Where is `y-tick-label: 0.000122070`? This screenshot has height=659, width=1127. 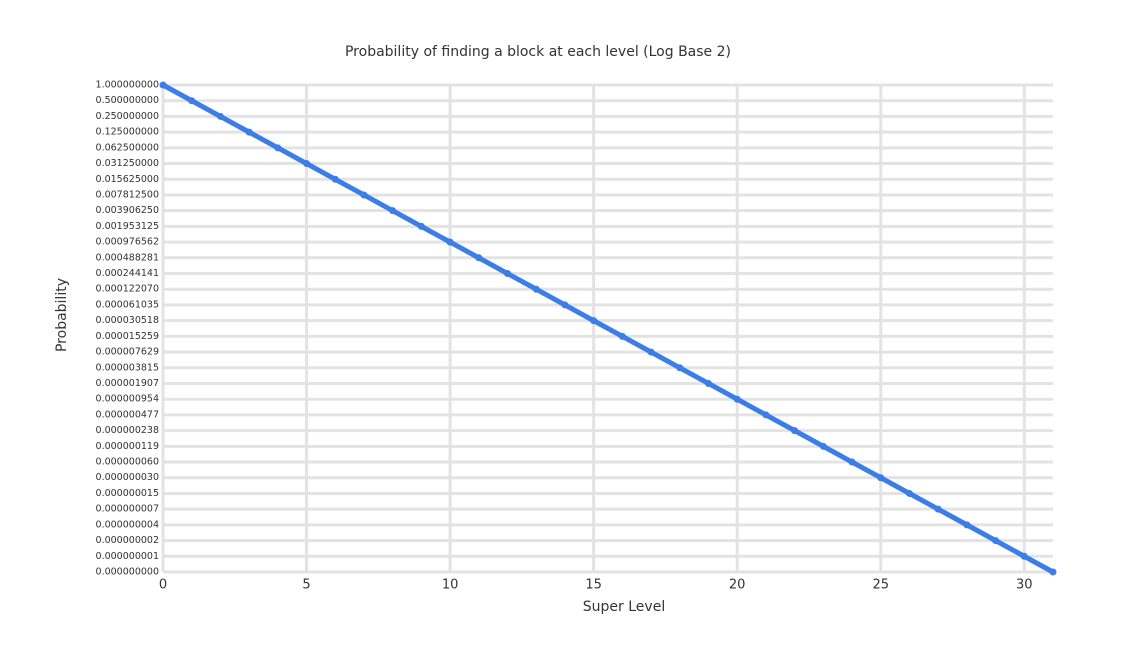 y-tick-label: 0.000122070 is located at coordinates (127, 289).